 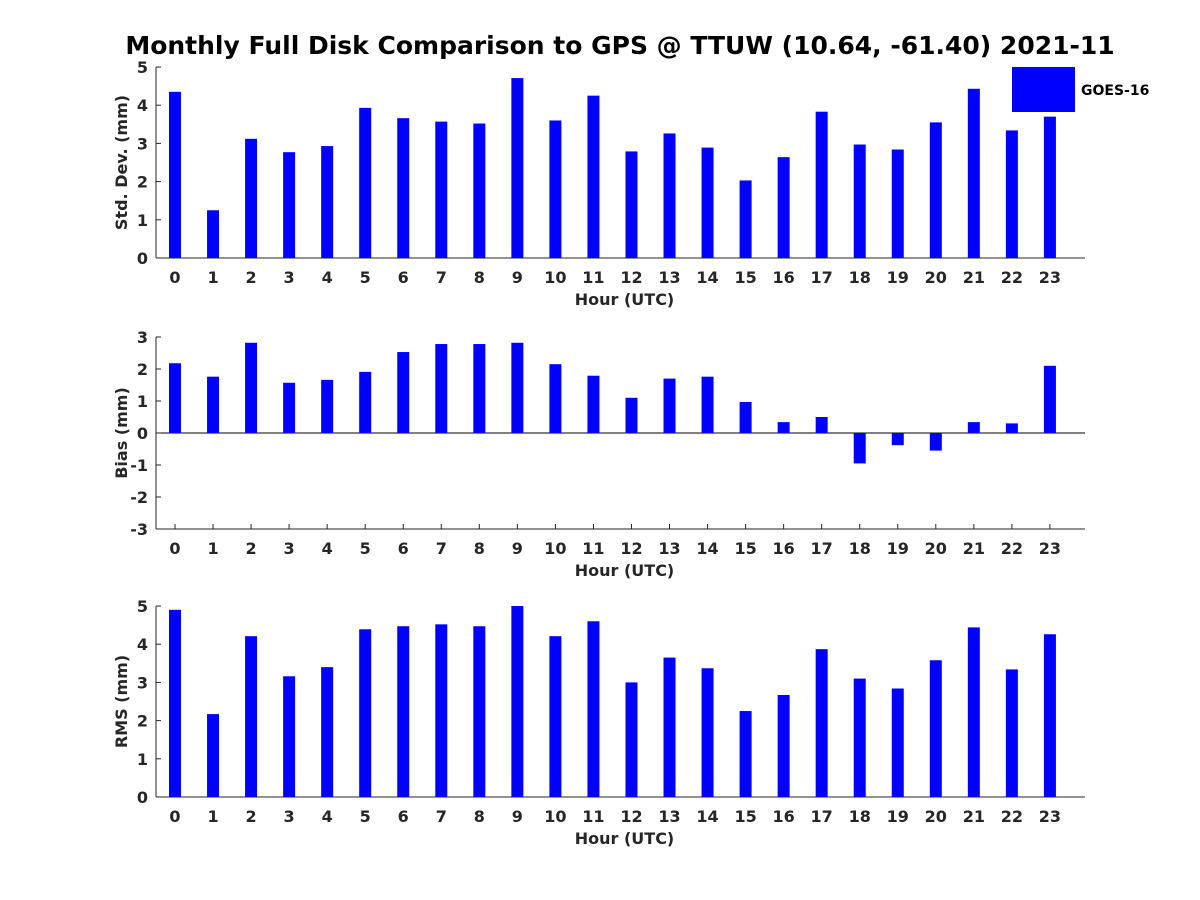 What do you see at coordinates (121, 701) in the screenshot?
I see `y-axis-label: RMS (mm)` at bounding box center [121, 701].